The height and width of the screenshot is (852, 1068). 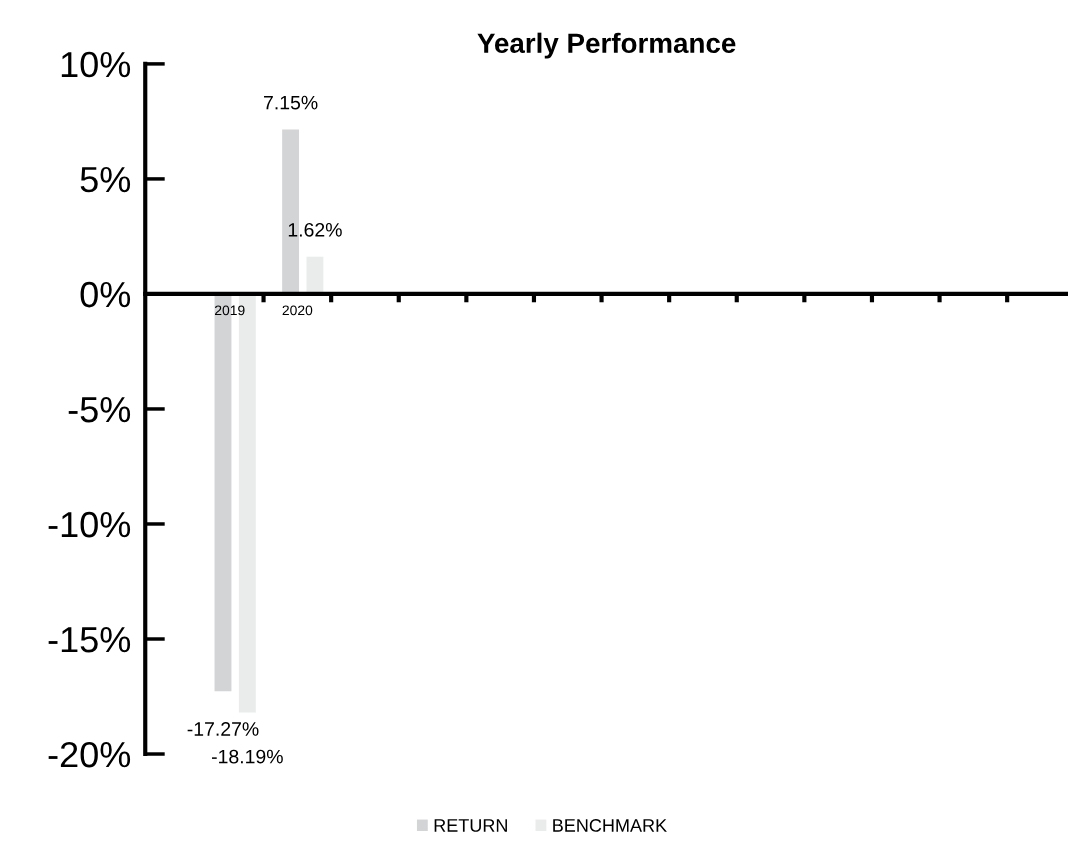 I want to click on data-label: 7.15%, so click(x=291, y=102).